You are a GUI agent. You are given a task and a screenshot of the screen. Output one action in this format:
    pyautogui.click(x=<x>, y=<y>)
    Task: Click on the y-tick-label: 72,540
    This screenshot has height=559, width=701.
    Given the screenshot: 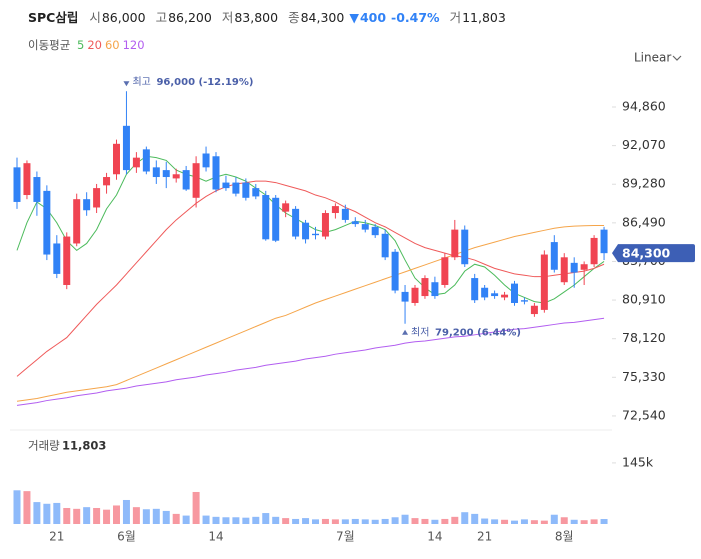 What is the action you would take?
    pyautogui.click(x=644, y=414)
    